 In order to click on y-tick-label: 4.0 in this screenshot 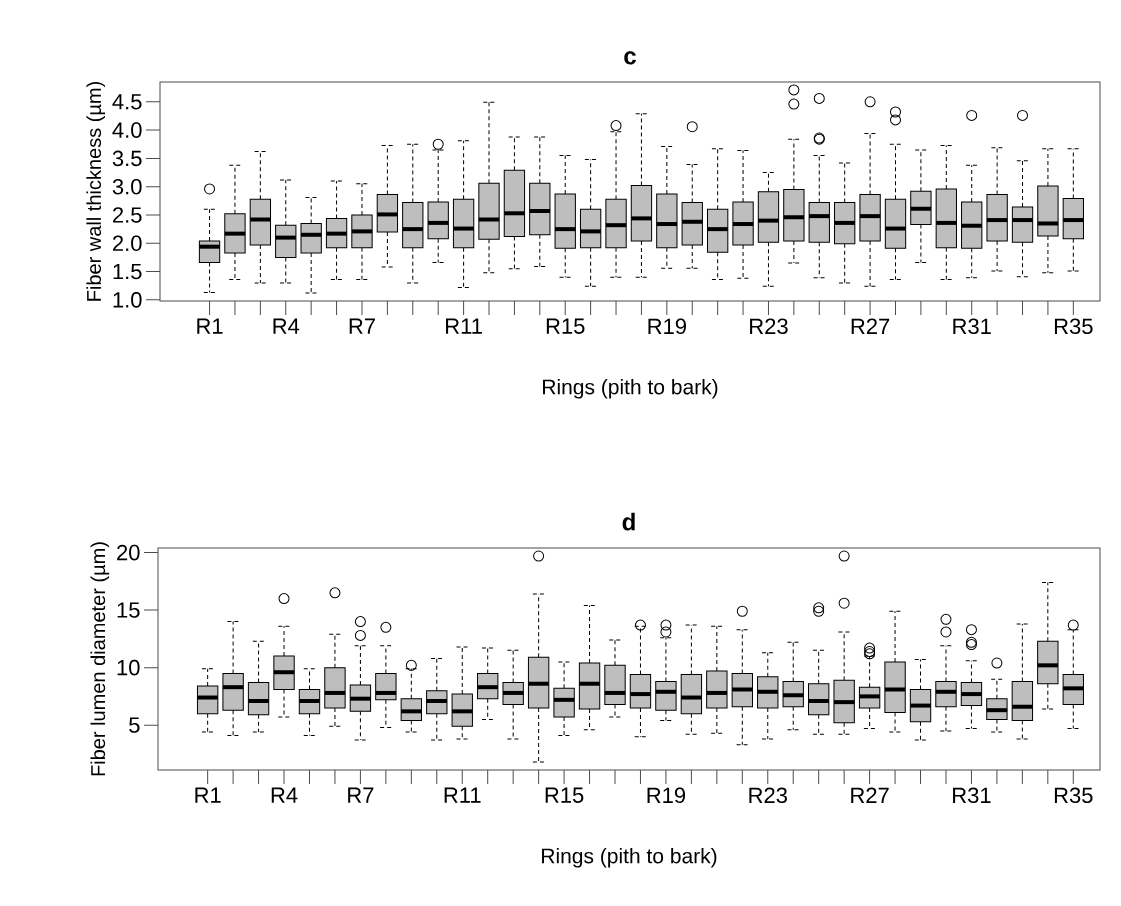, I will do `click(127, 130)`.